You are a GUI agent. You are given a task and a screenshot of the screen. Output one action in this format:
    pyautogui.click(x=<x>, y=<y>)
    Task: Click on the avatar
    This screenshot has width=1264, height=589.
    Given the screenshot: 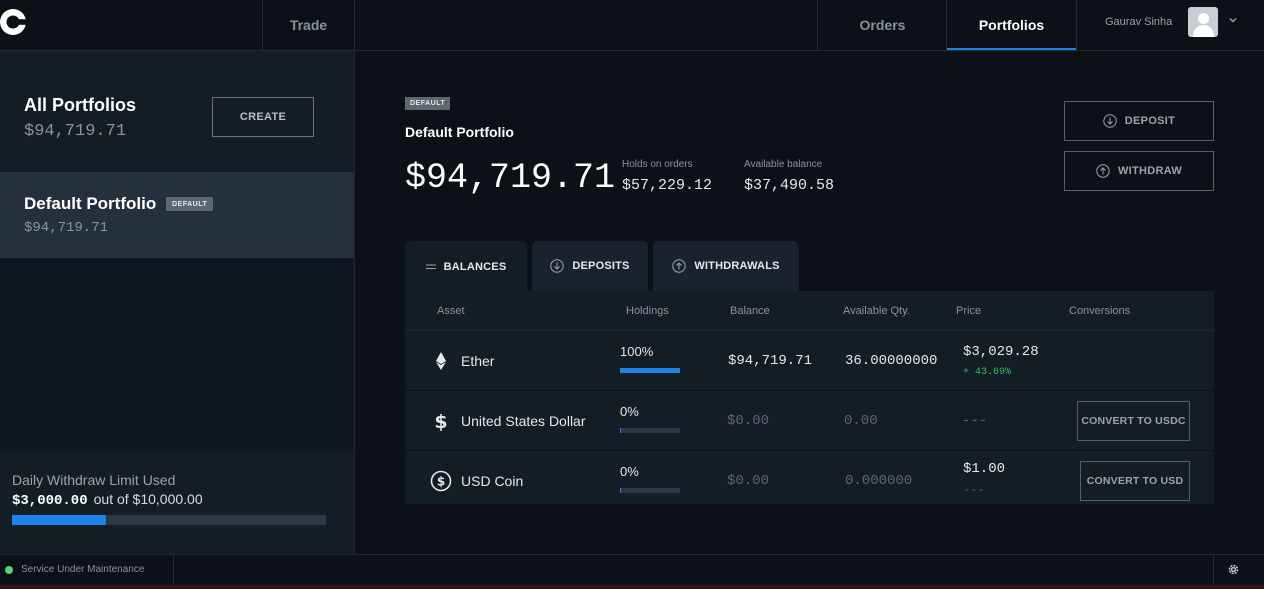 What is the action you would take?
    pyautogui.click(x=1203, y=22)
    